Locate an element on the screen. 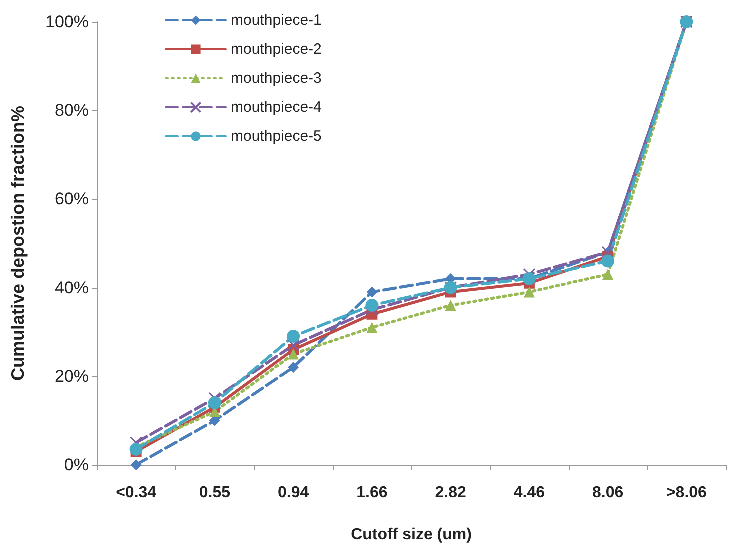 This screenshot has height=559, width=748. x-tick-label: <0.34 is located at coordinates (136, 493).